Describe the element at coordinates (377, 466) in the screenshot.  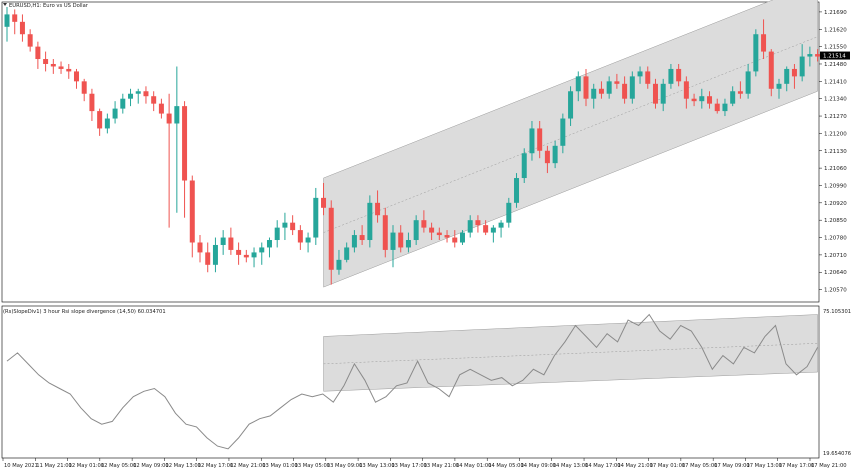
I see `time-tick-label: 13 May 13:00` at that location.